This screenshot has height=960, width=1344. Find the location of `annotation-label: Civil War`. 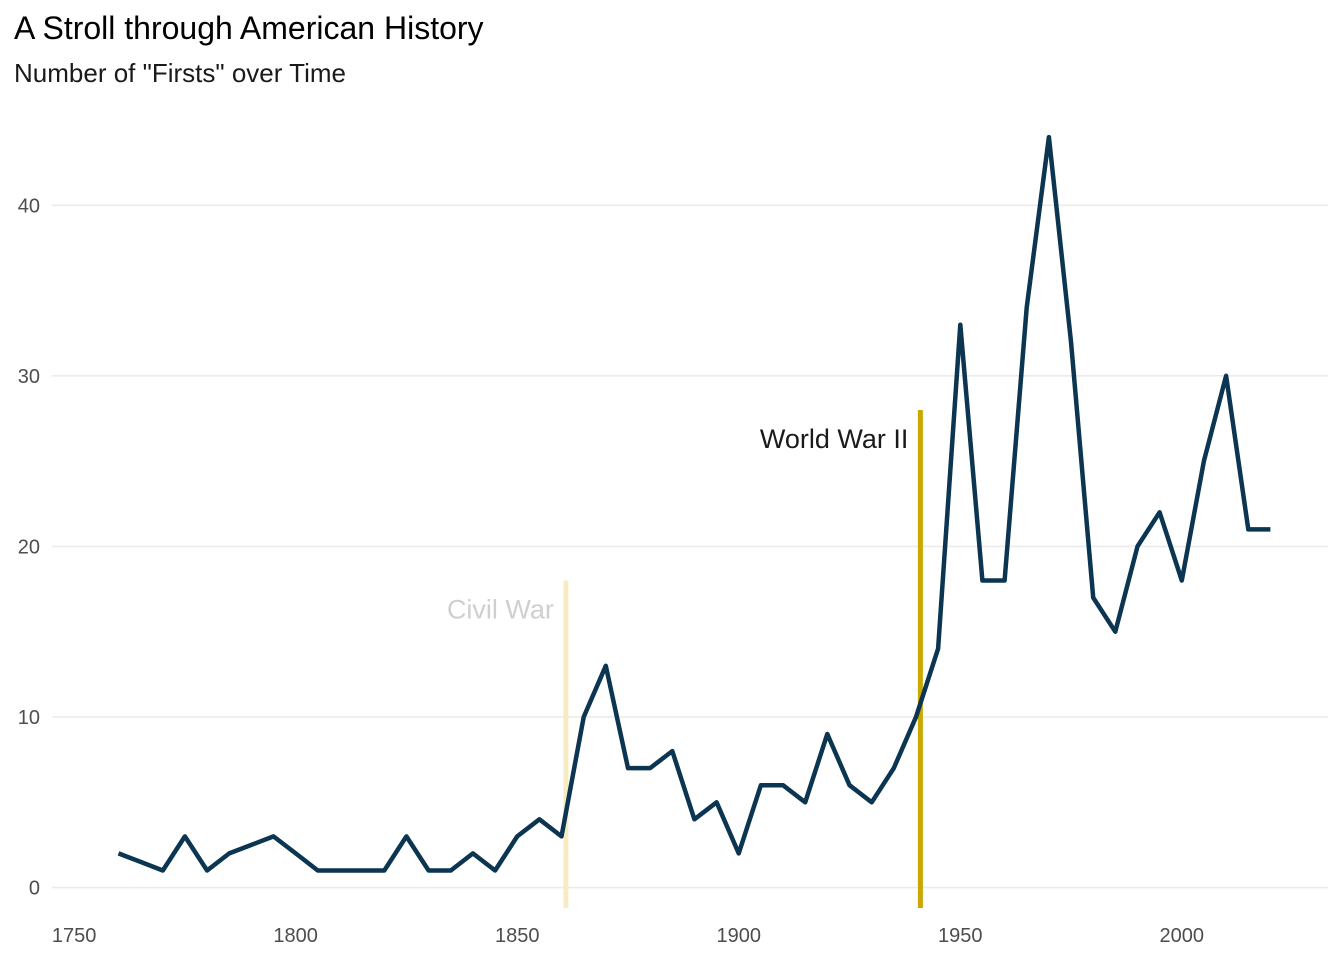

annotation-label: Civil War is located at coordinates (500, 610).